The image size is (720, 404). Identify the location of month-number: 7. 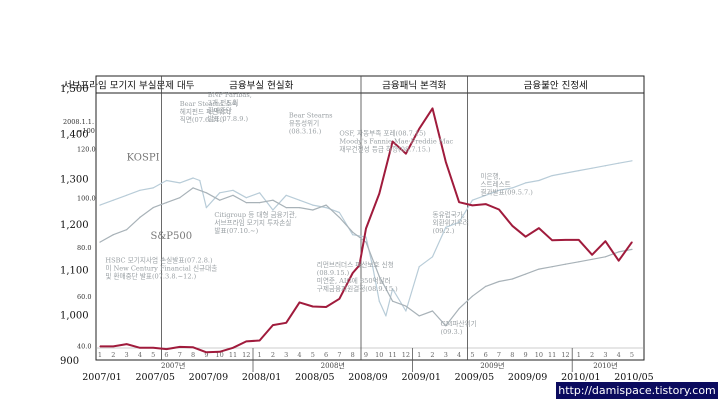
(499, 355).